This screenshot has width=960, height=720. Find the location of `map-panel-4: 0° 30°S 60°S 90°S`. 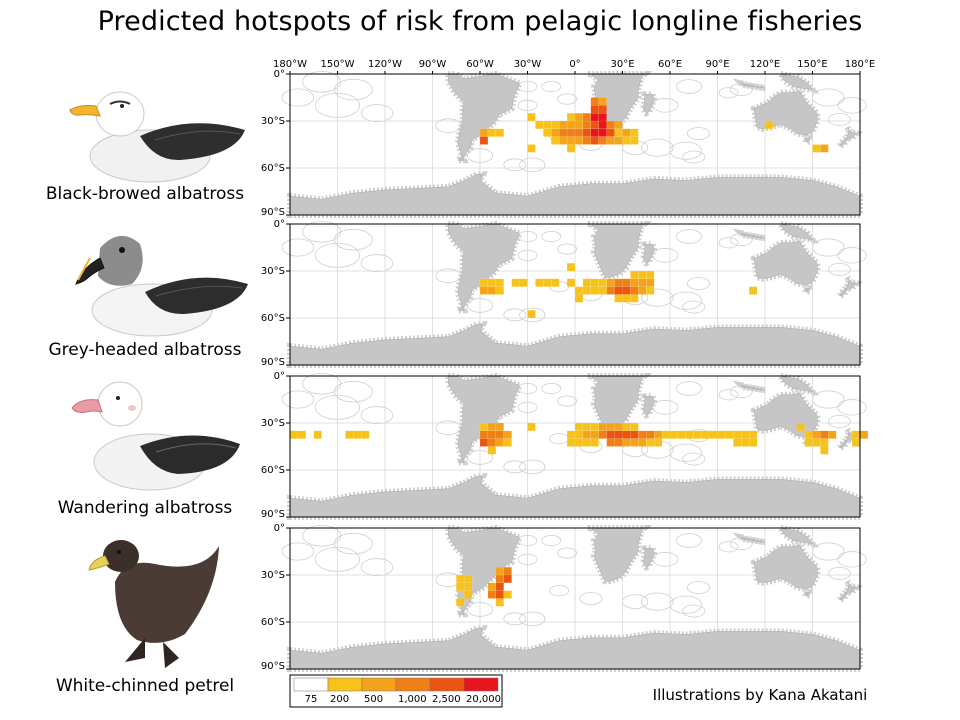

map-panel-4: 0° 30°S 60°S 90°S is located at coordinates (564, 597).